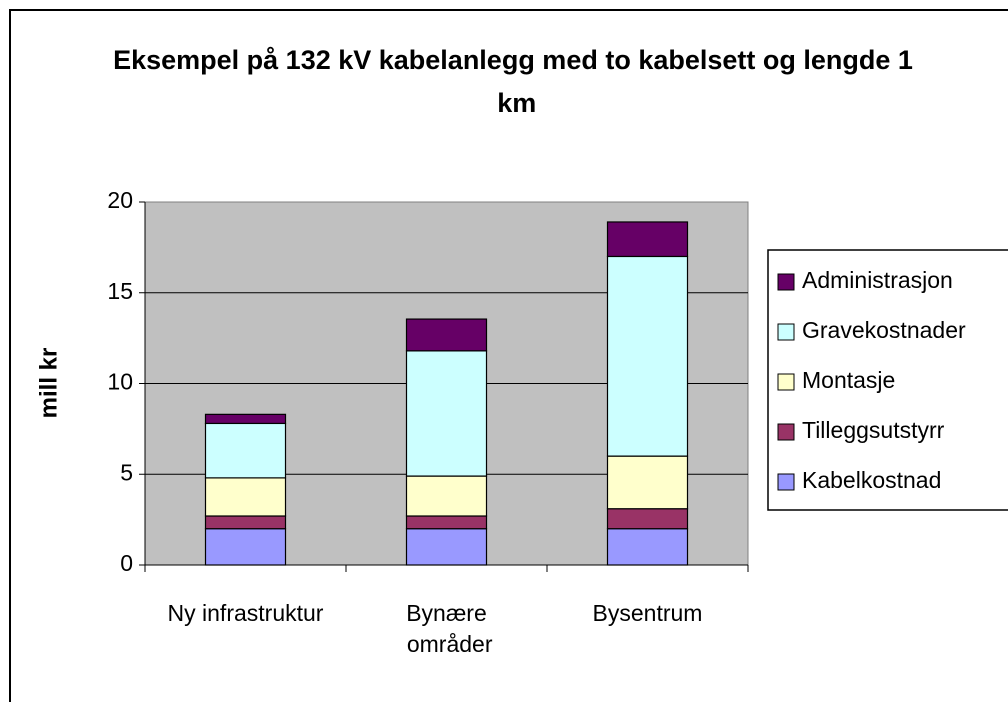 This screenshot has height=702, width=1008. Describe the element at coordinates (873, 430) in the screenshot. I see `legend-label: Tilleggsutstyrr` at that location.